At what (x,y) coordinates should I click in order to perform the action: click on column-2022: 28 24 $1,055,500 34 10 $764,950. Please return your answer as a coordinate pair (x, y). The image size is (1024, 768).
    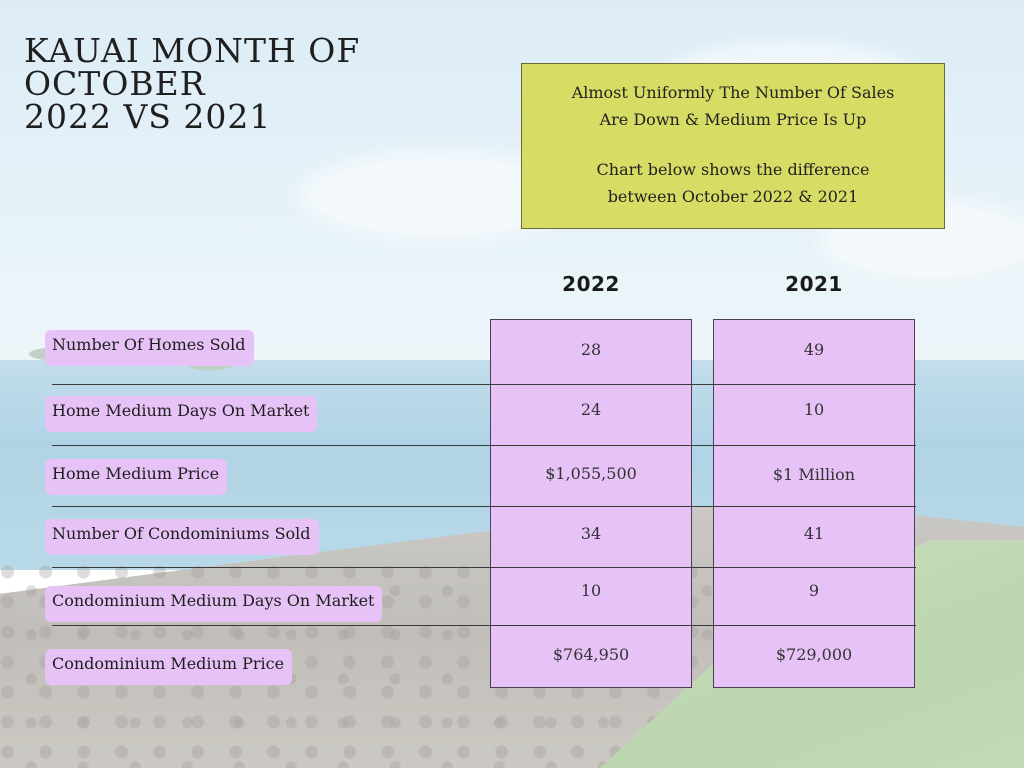
    Looking at the image, I should click on (591, 503).